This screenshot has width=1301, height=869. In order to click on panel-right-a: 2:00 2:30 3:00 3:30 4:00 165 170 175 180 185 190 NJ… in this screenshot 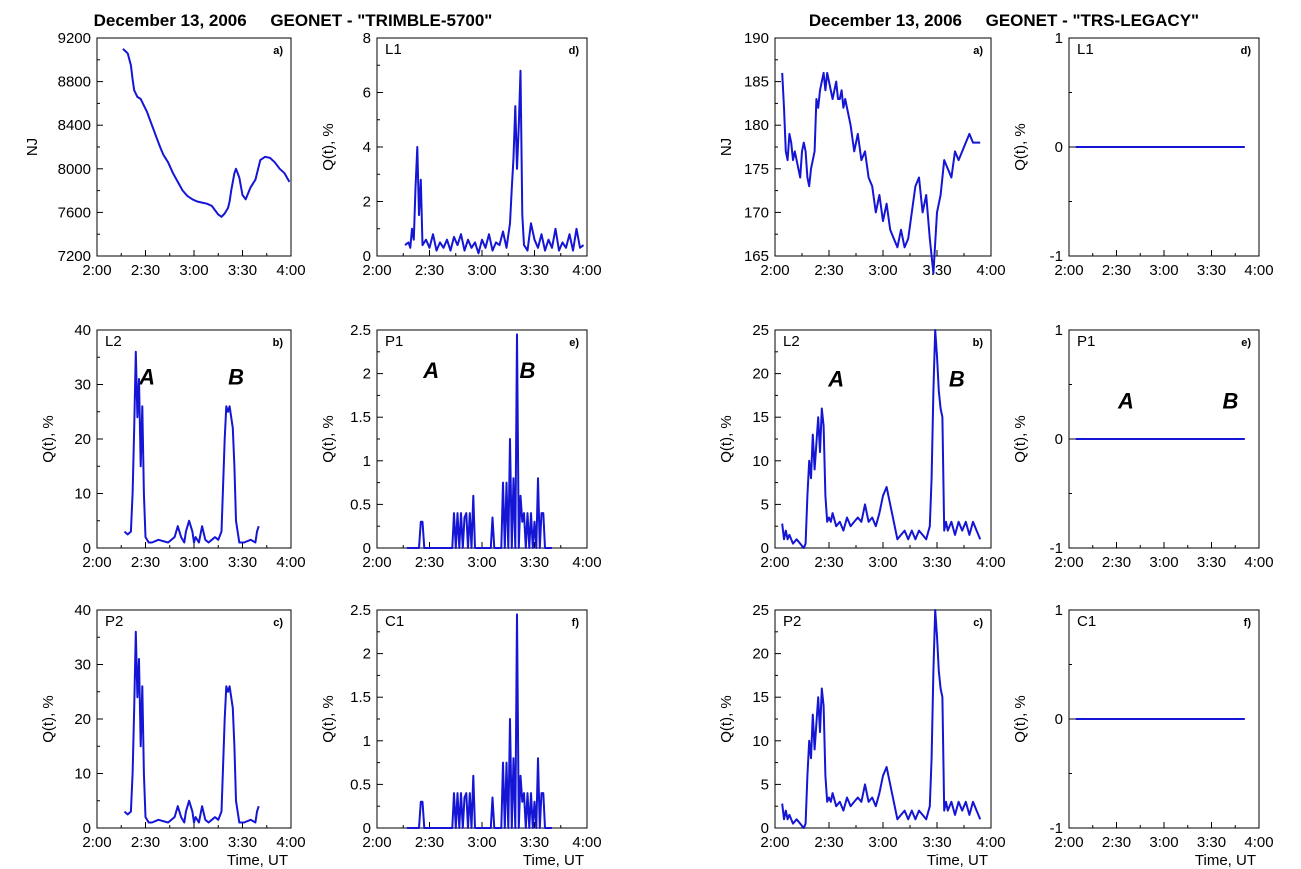, I will do `click(862, 154)`.